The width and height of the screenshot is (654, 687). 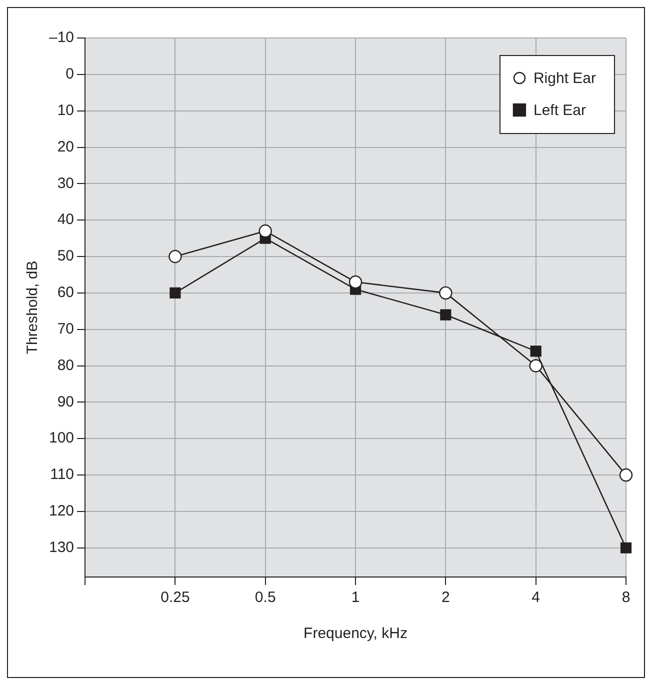 I want to click on y-tick-label: 30, so click(x=65, y=183).